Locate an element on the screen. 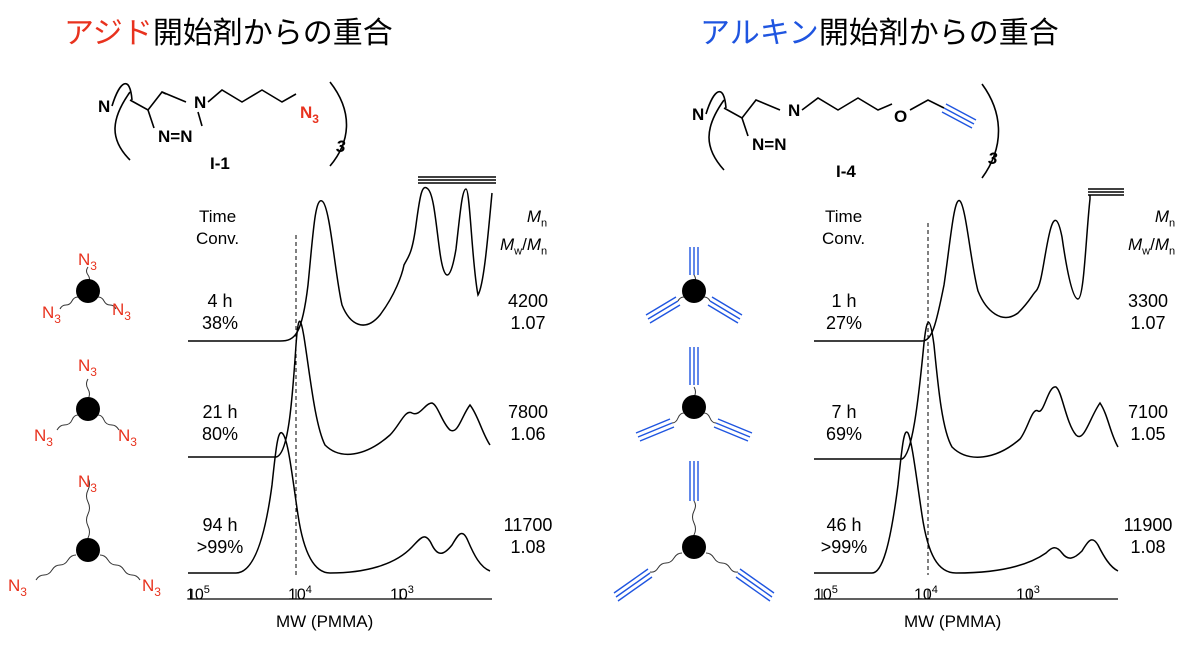 This screenshot has width=1188, height=658. left-col-head-left: Time Conv. is located at coordinates (217, 228).